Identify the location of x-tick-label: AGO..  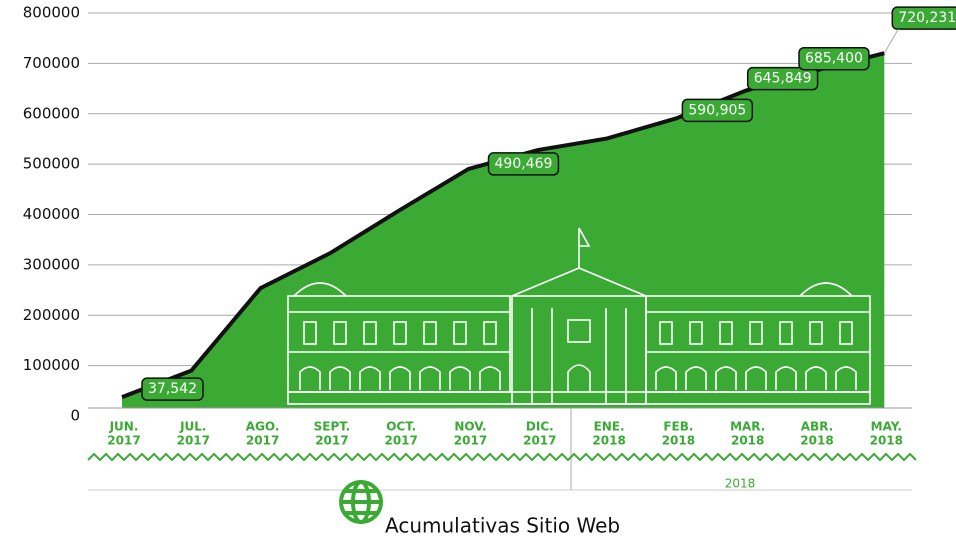
(263, 427).